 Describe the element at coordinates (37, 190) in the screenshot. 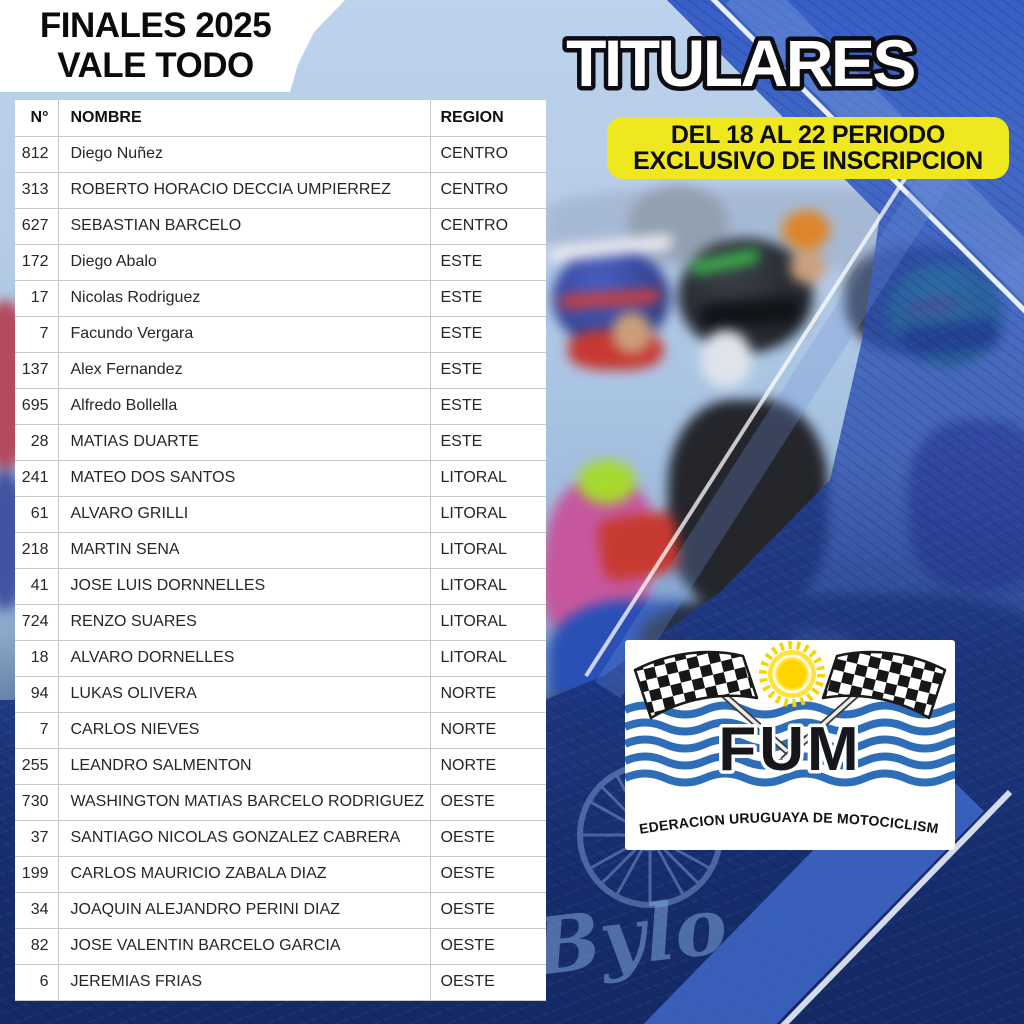

I see `rider-number: 313` at that location.